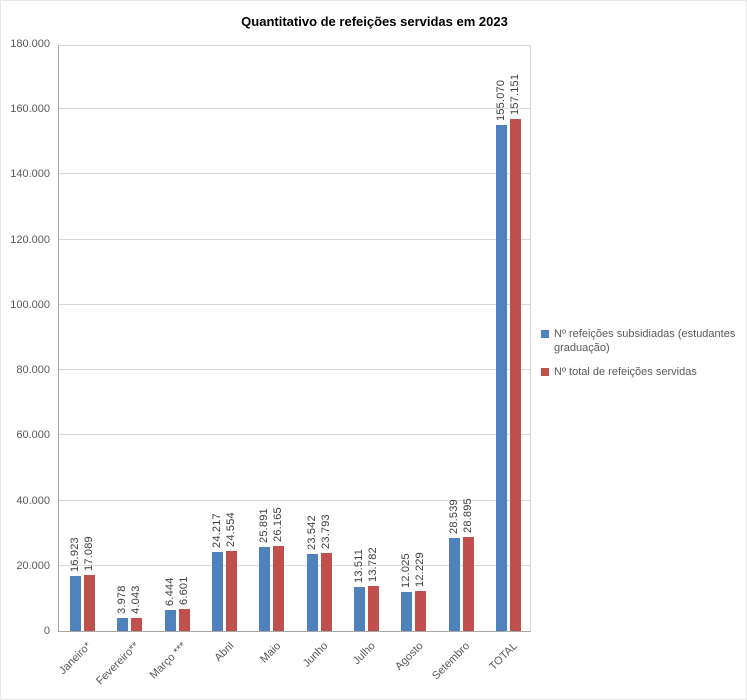 Image resolution: width=747 pixels, height=700 pixels. What do you see at coordinates (30, 174) in the screenshot?
I see `y-axis-label: 140.000` at bounding box center [30, 174].